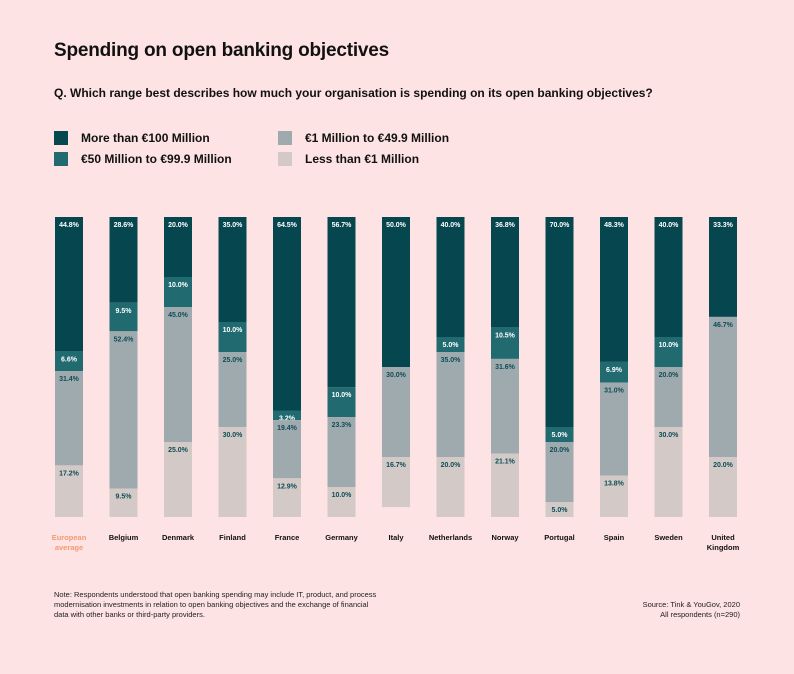 Image resolution: width=794 pixels, height=674 pixels. Describe the element at coordinates (143, 159) in the screenshot. I see `legend-item-50m-99m: €50 Million to €99.9 Million` at that location.